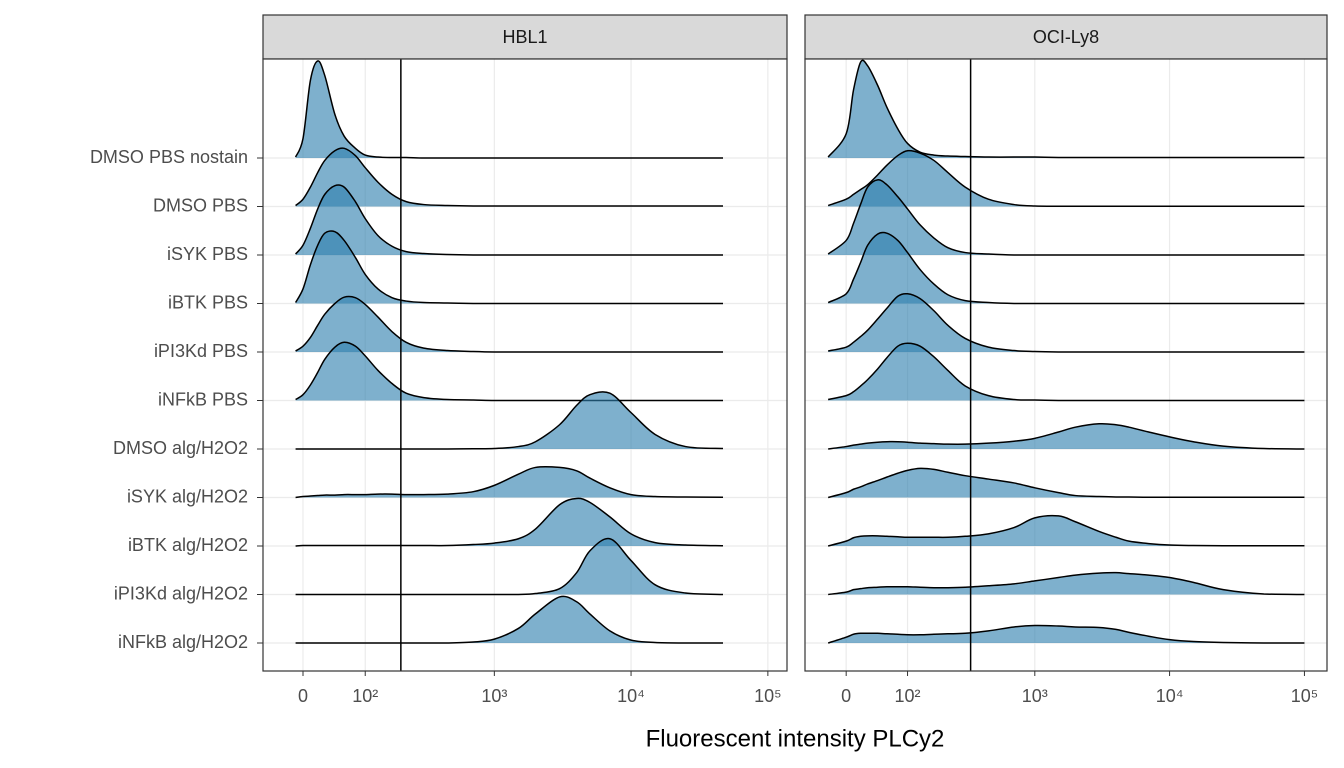 This screenshot has width=1344, height=768. What do you see at coordinates (795, 738) in the screenshot?
I see `x-axis-title: Fluorescent intensity PLCy2` at bounding box center [795, 738].